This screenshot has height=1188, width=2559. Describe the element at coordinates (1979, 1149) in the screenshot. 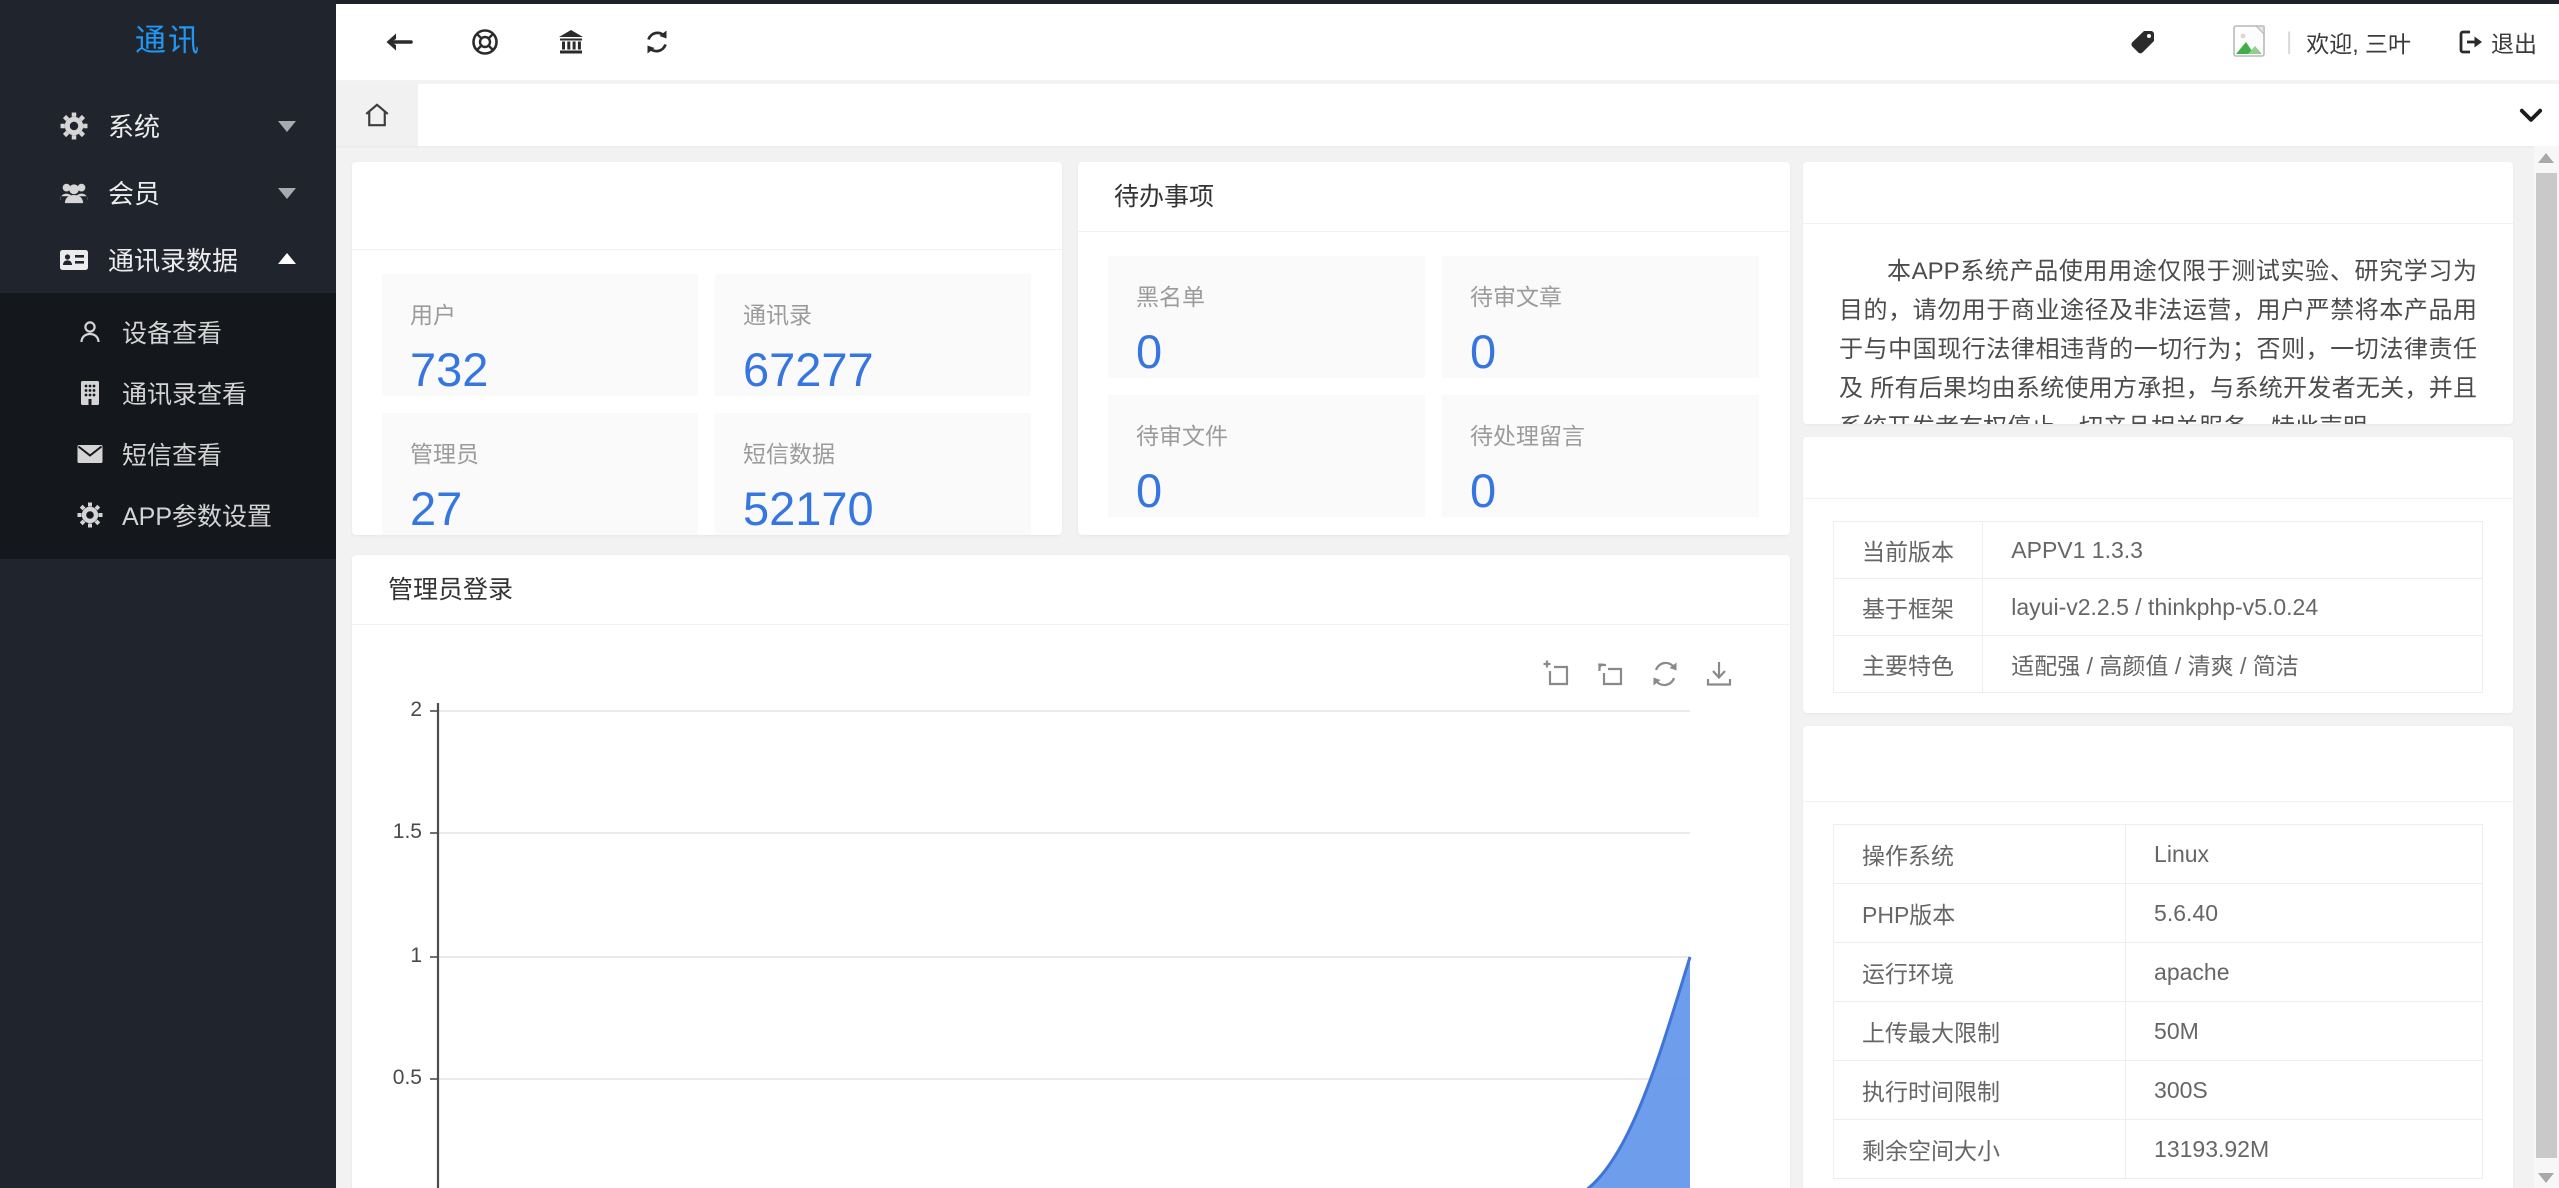

I see `row-label: 剩余空间大小` at that location.